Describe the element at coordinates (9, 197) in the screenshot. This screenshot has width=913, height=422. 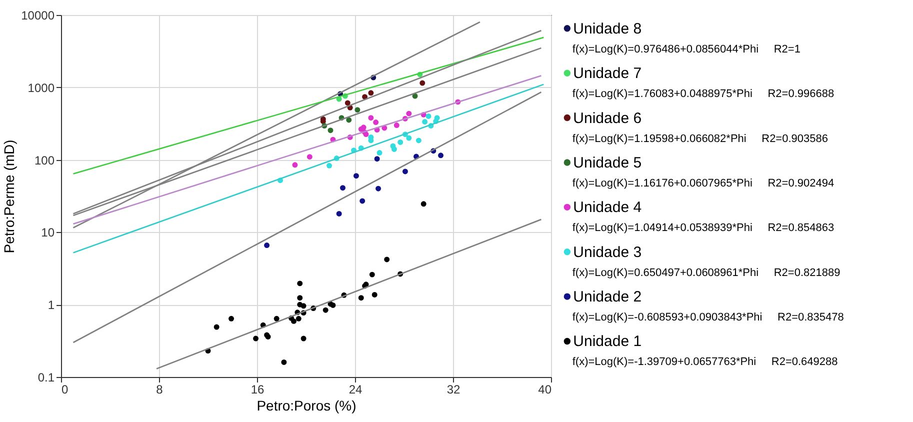
I see `y-axis-title: Petro:Perme (mD)` at that location.